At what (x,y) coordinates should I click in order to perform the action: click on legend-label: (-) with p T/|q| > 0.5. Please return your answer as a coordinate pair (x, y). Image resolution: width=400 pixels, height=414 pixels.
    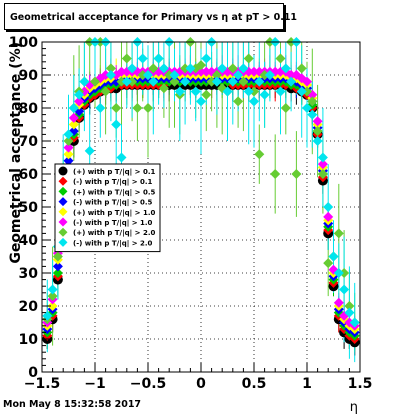
    Looking at the image, I should click on (113, 203).